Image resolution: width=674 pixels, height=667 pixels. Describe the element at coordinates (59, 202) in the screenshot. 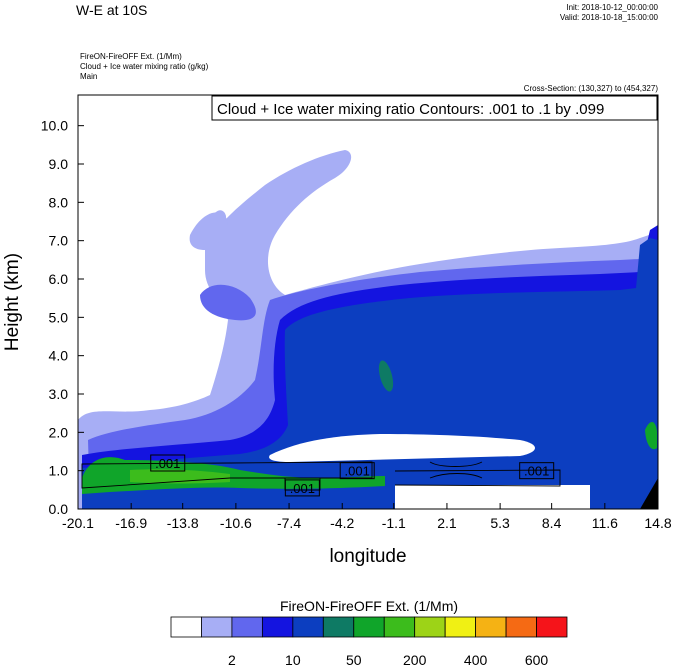

I see `y-tick-label: 8.0` at that location.